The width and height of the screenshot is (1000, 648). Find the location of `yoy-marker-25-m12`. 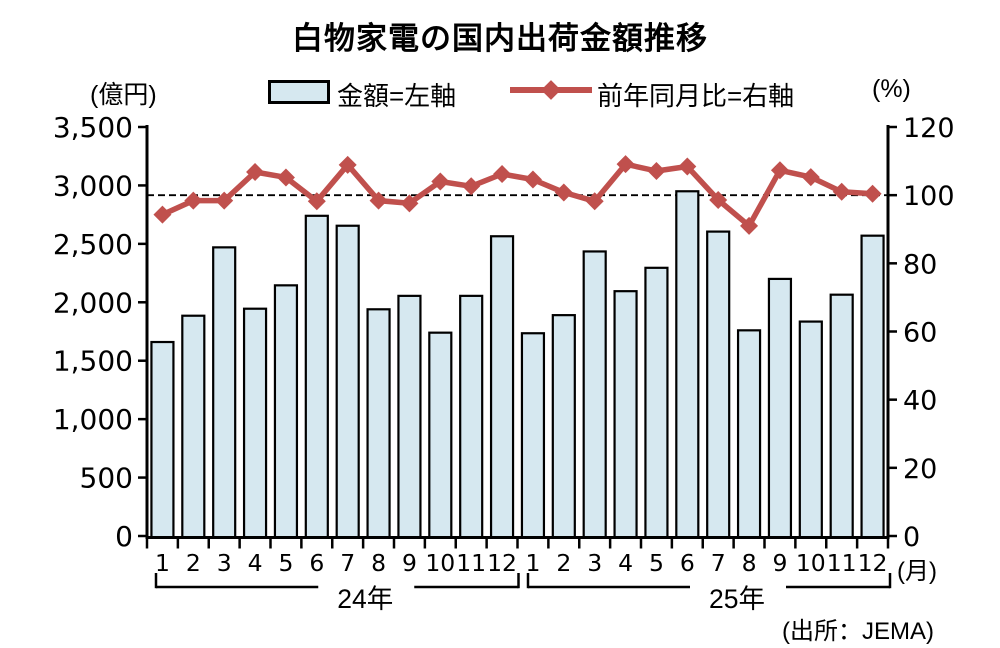

yoy-marker-25-m12 is located at coordinates (872, 193).